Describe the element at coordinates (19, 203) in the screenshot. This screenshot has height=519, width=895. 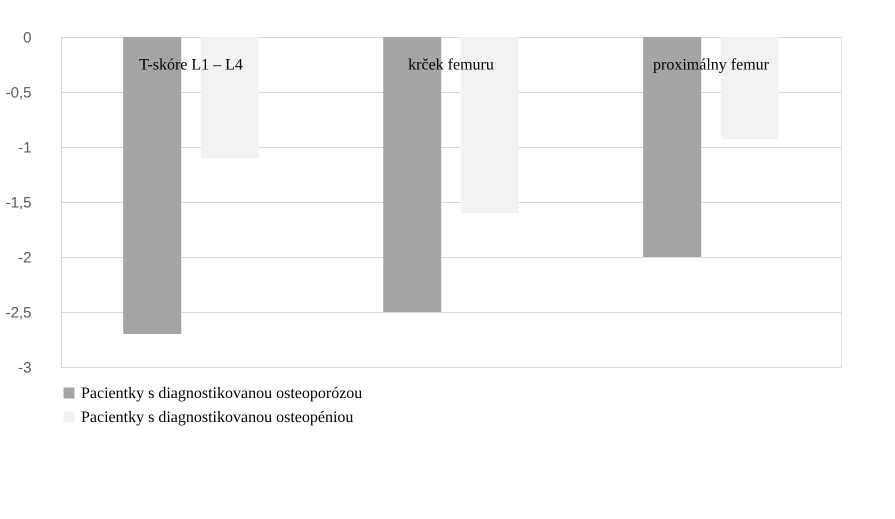
I see `y-tick-label: -1,5` at that location.